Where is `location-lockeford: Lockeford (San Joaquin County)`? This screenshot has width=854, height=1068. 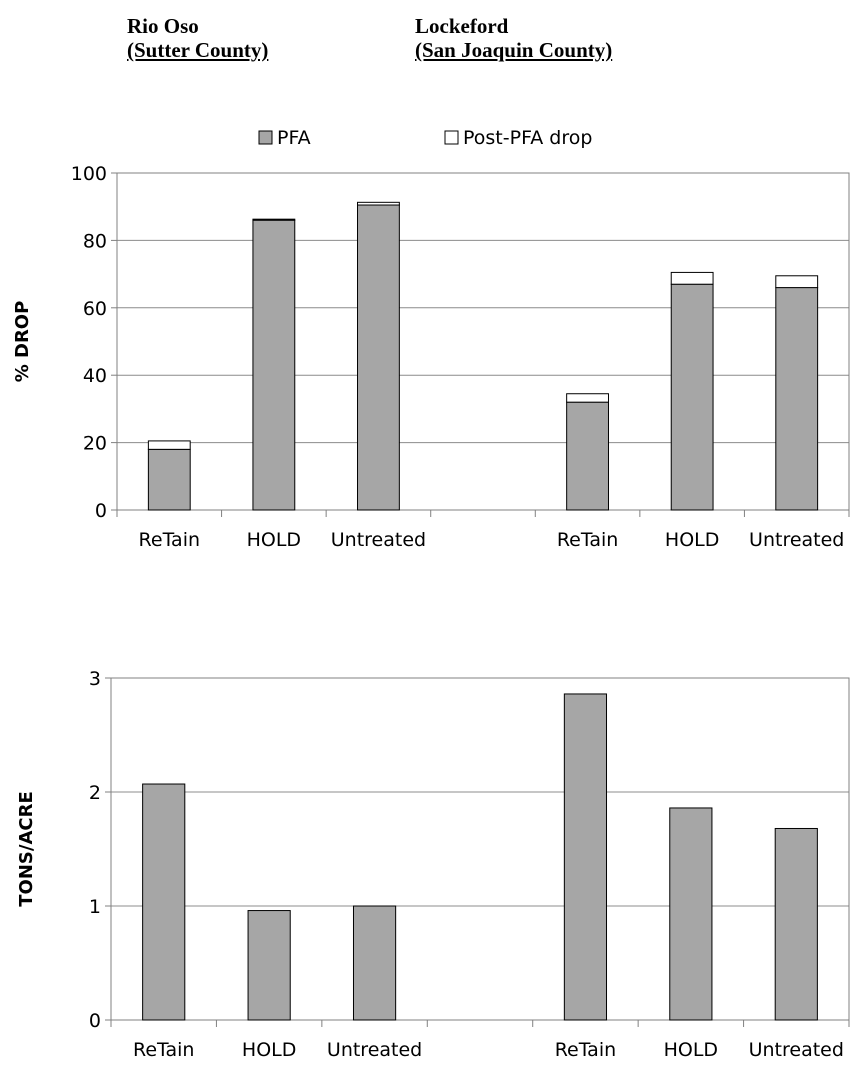 location-lockeford: Lockeford (San Joaquin County) is located at coordinates (513, 38).